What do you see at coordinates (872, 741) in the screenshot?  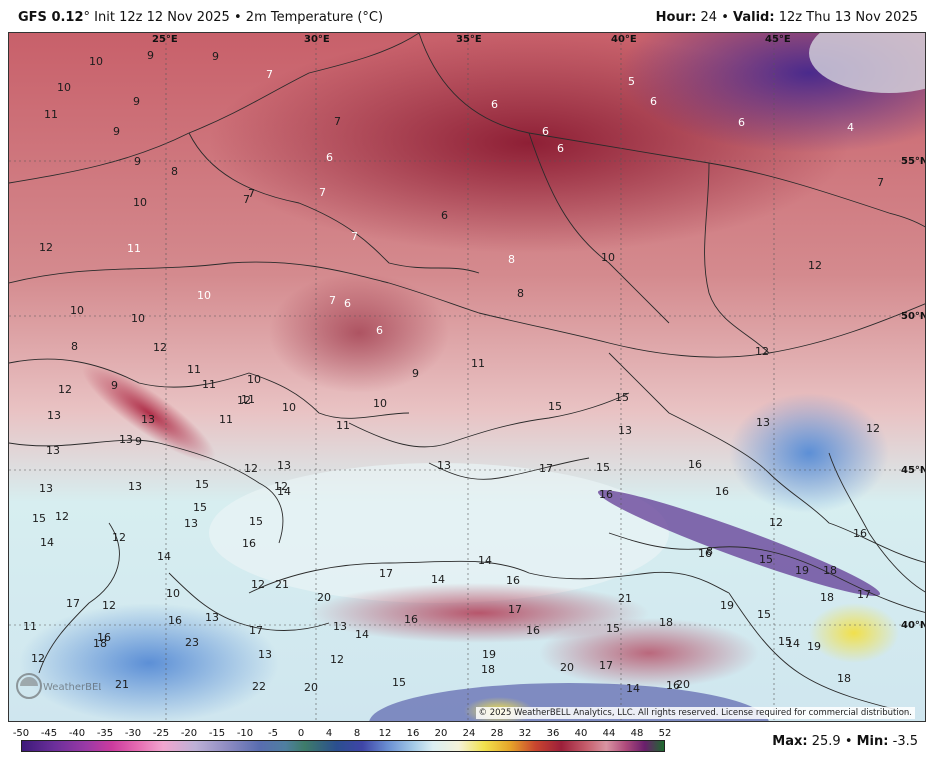 I see `min-label: Min:` at bounding box center [872, 741].